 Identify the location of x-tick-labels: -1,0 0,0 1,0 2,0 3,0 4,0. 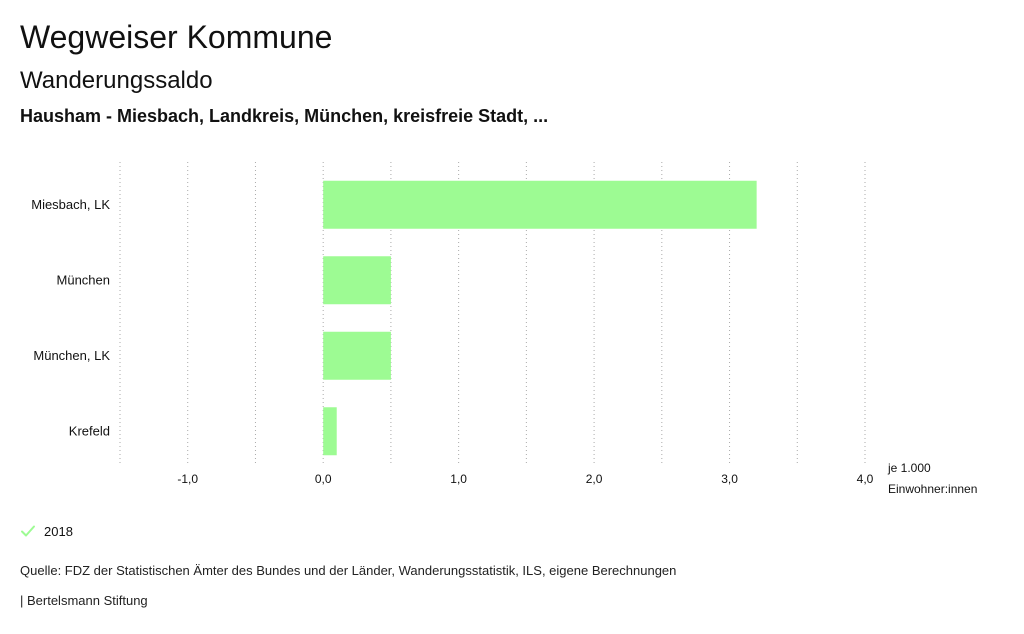
(525, 479).